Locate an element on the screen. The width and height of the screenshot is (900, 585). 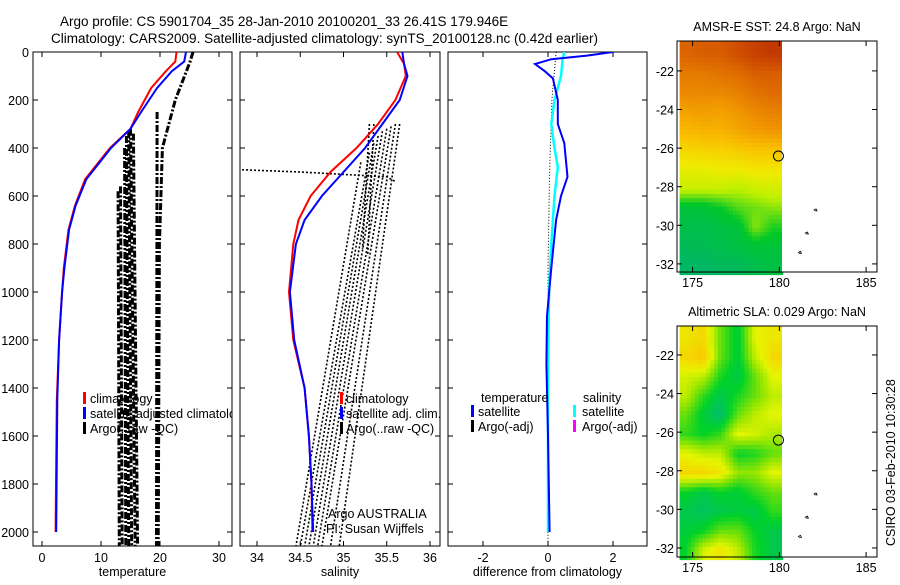
y-tick-label: 200 is located at coordinates (18, 101).